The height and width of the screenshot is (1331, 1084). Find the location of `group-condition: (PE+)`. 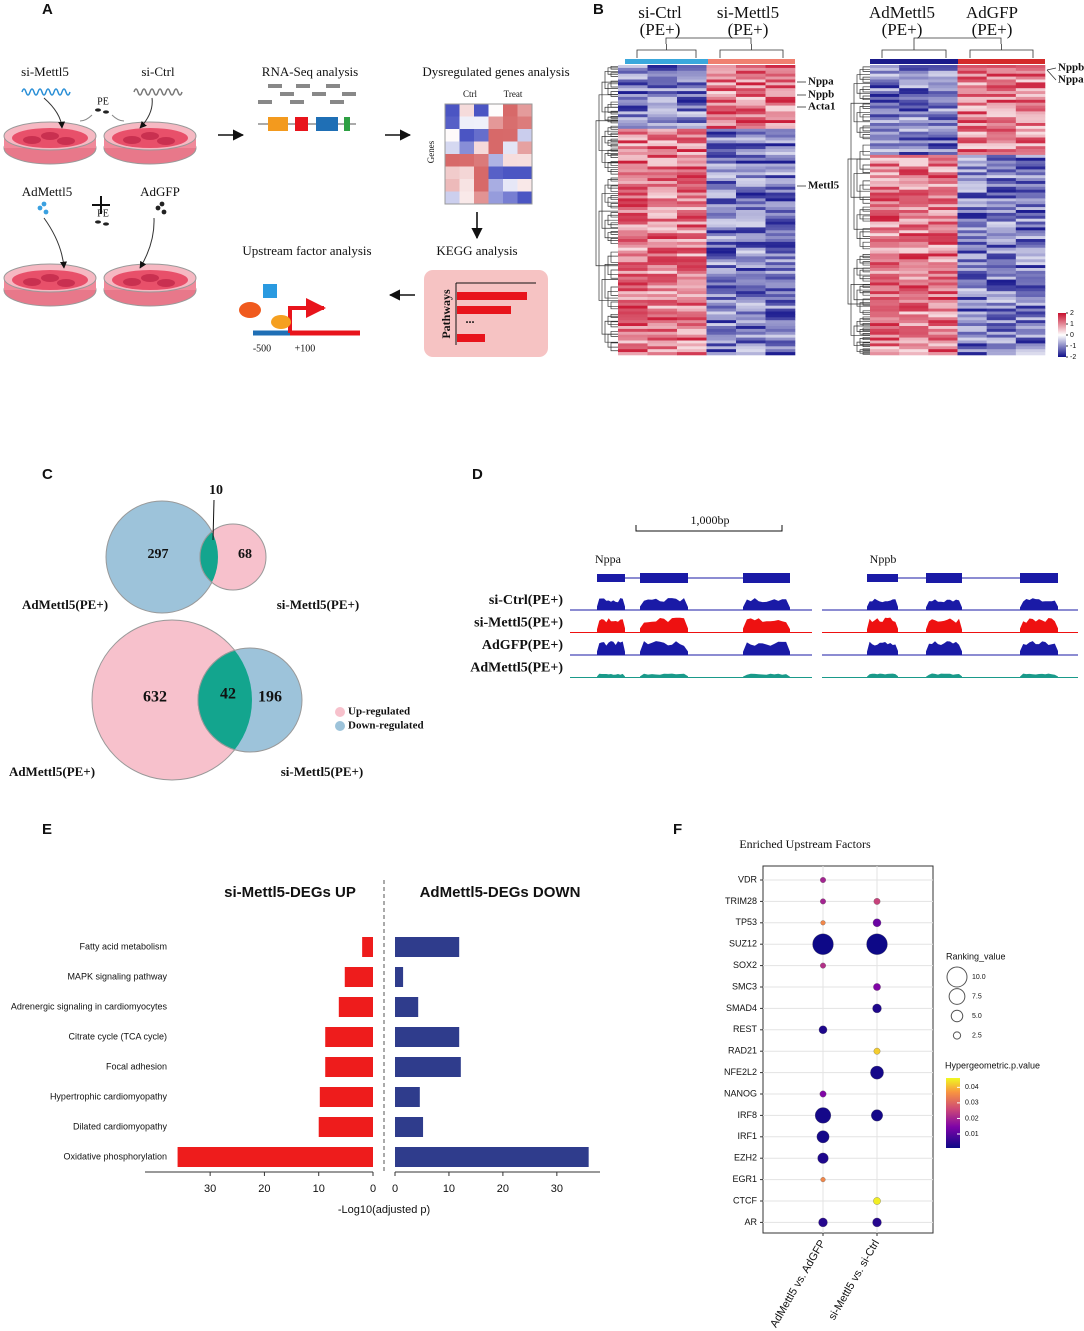

group-condition: (PE+) is located at coordinates (992, 29).